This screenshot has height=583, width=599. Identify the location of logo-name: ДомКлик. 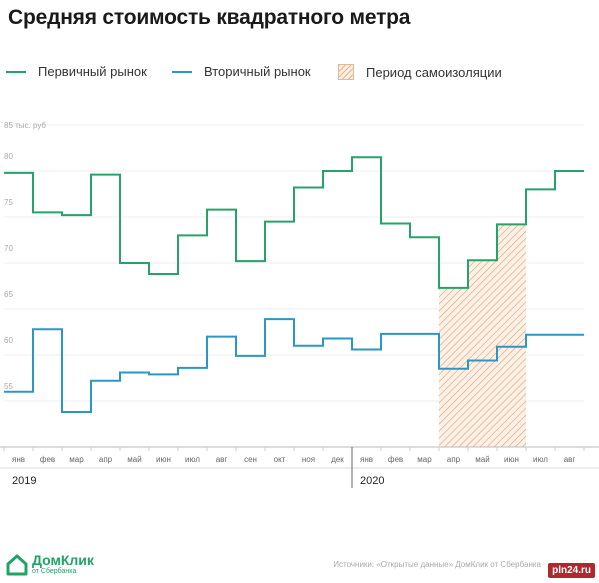
(63, 560).